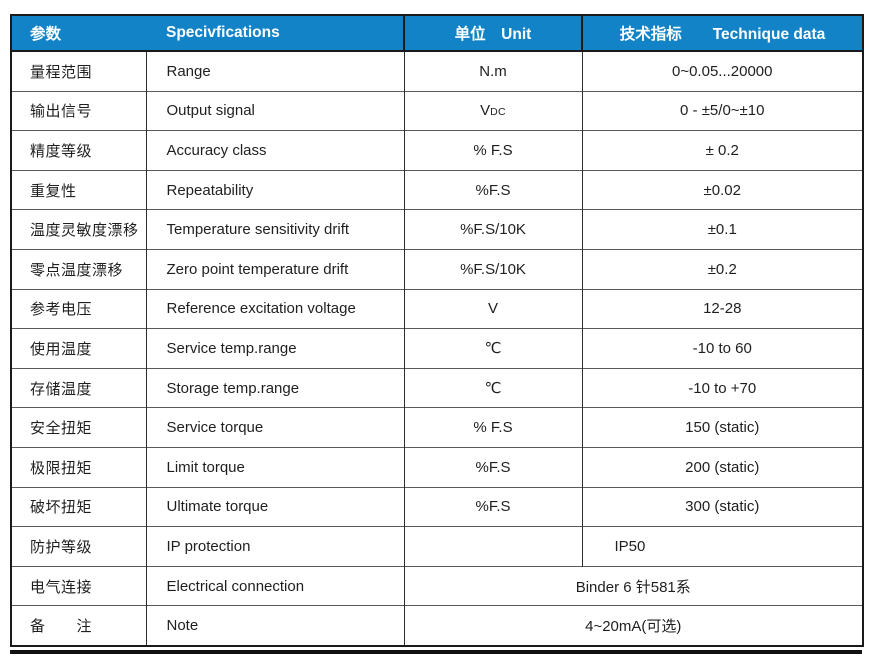  Describe the element at coordinates (274, 585) in the screenshot. I see `spec-cell: Electrical connection` at that location.